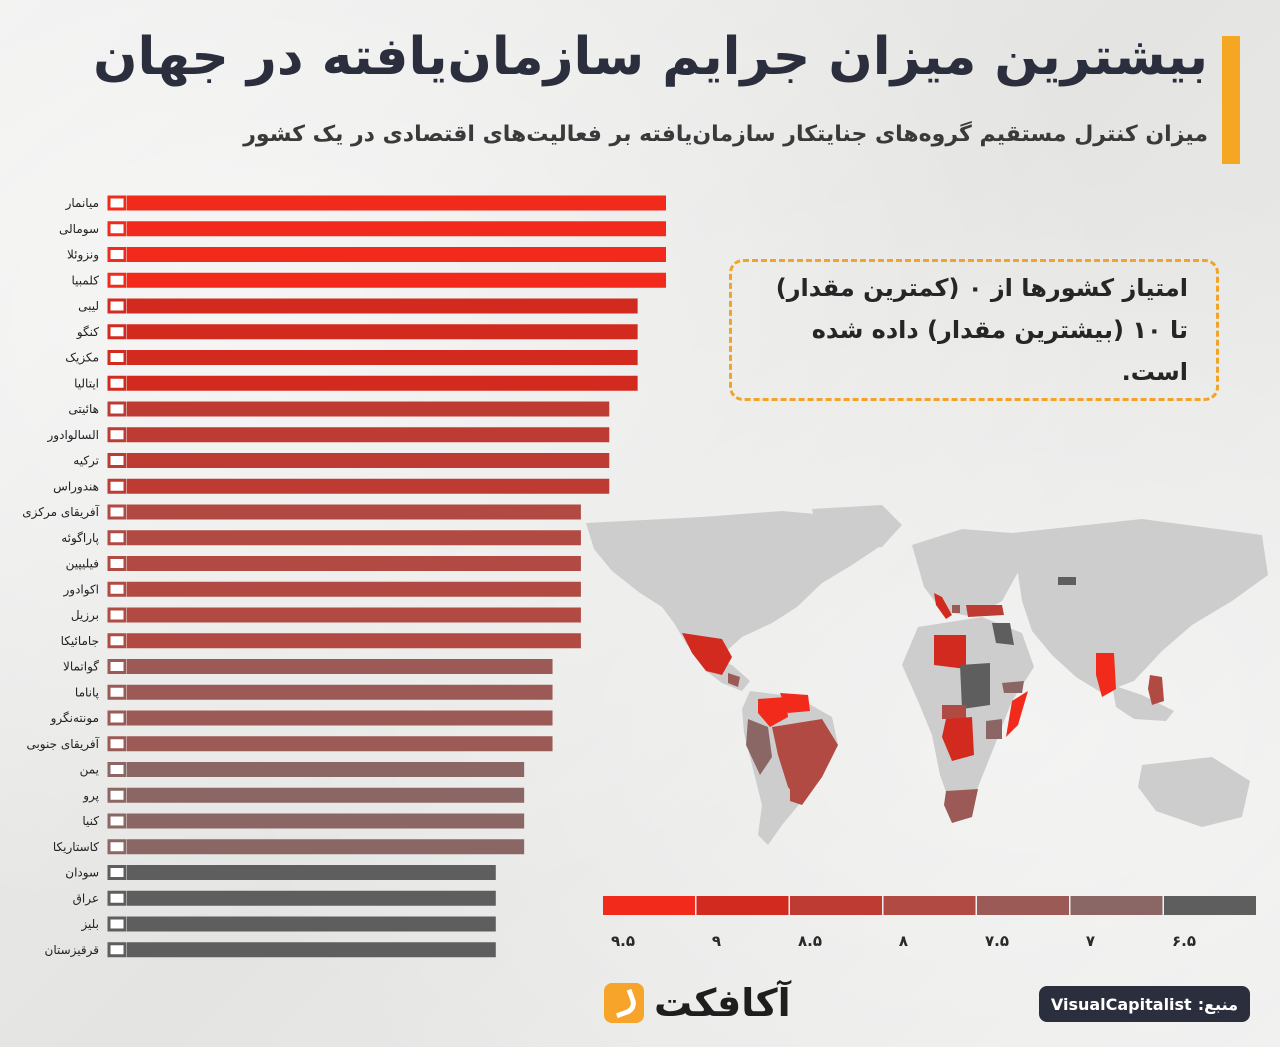 This screenshot has height=1047, width=1280. Describe the element at coordinates (73, 435) in the screenshot. I see `country-label: السالوادور` at that location.